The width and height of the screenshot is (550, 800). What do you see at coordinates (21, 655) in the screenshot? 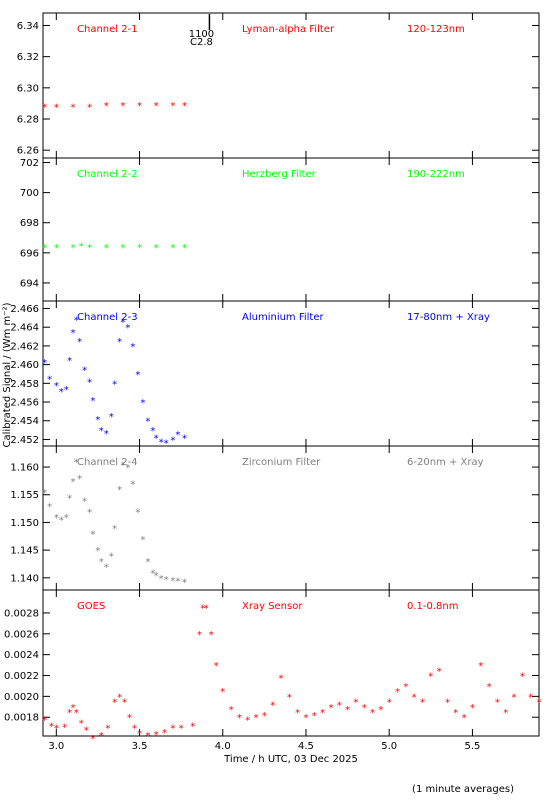
I see `y-tick-label: 0.0024` at bounding box center [21, 655].